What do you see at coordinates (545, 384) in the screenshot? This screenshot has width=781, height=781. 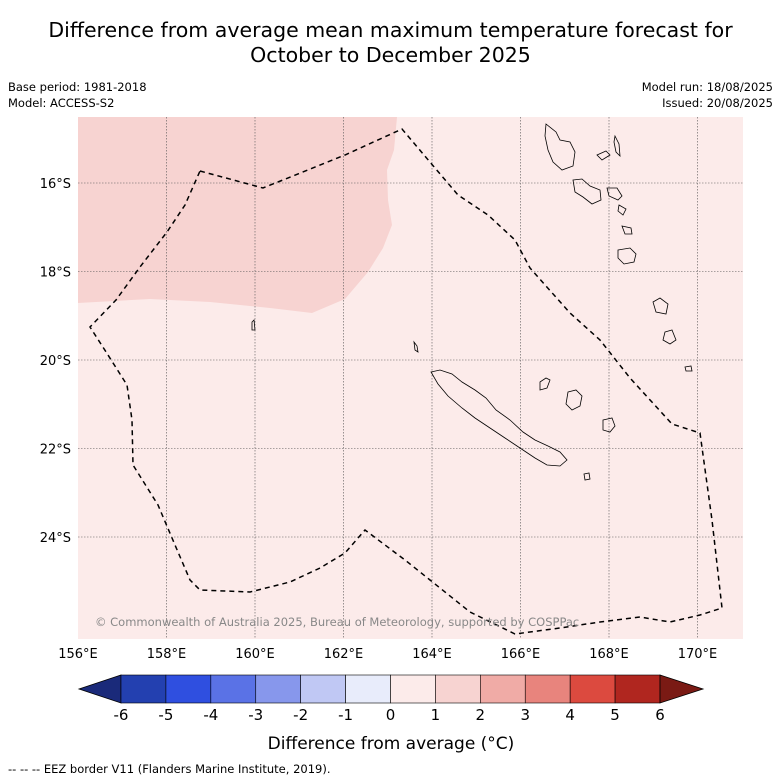 I see `loyalty-island-ouvea` at bounding box center [545, 384].